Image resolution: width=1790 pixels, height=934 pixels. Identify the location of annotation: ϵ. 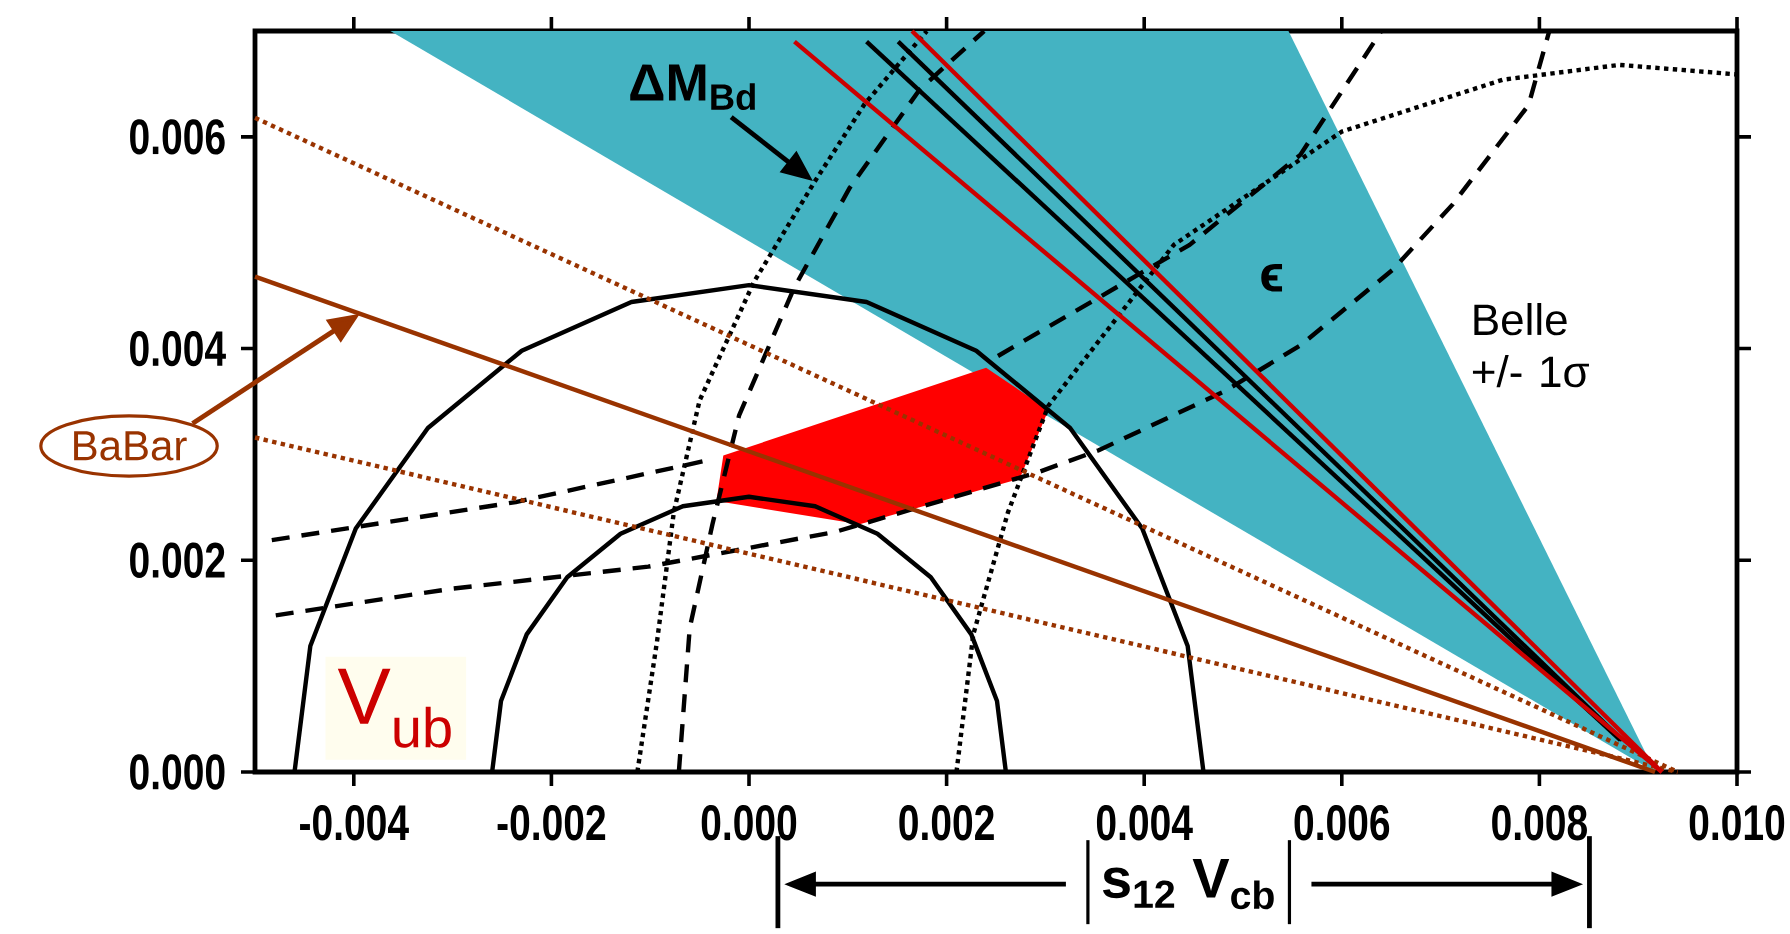
(1272, 278).